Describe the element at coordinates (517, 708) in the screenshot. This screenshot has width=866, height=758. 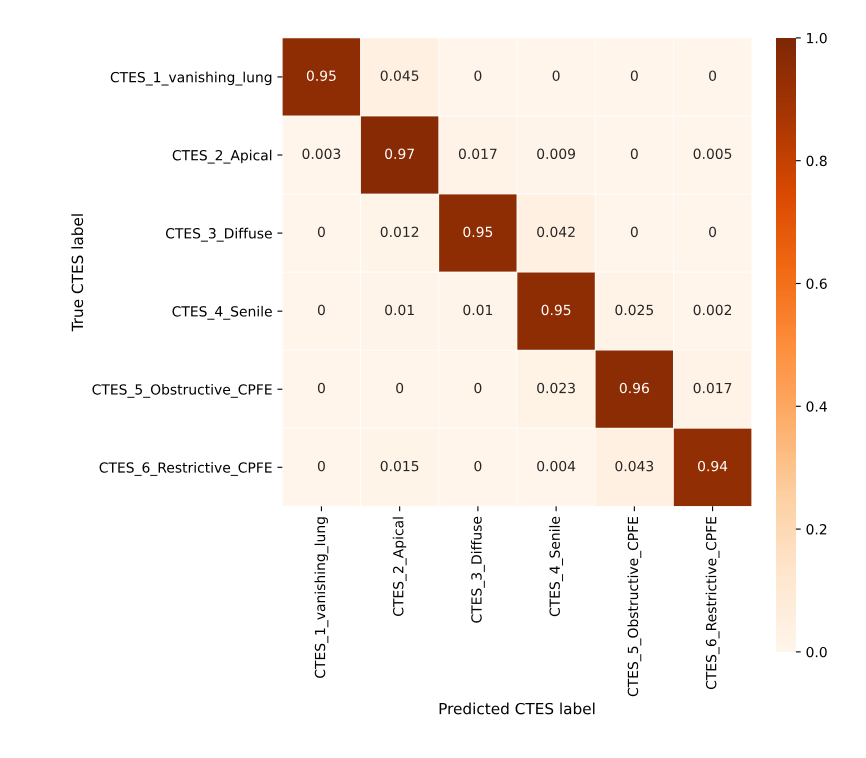
I see `x-axis-title: Predicted CTES label` at that location.